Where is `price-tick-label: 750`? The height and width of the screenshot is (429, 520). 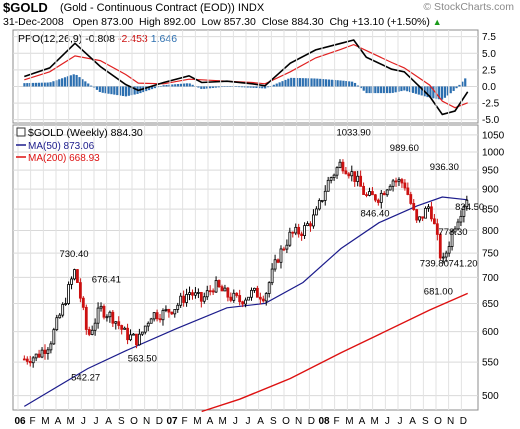
price-tick-label: 750 is located at coordinates (490, 254).